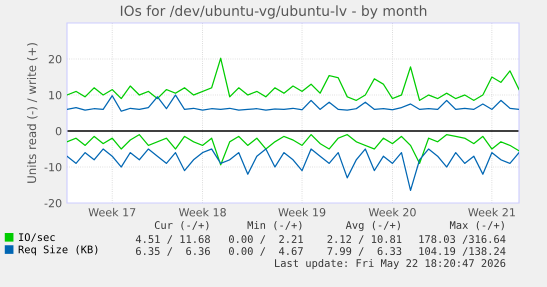 The image size is (547, 287). Describe the element at coordinates (373, 226) in the screenshot. I see `text: Avg (-/+)` at that location.